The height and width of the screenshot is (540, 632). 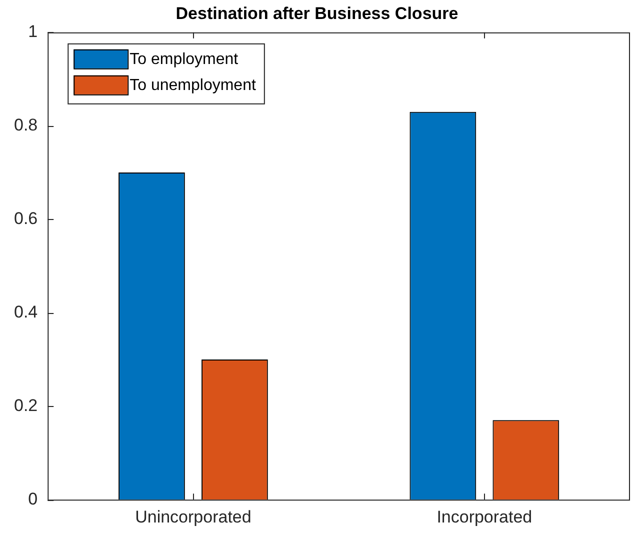 What do you see at coordinates (193, 85) in the screenshot?
I see `legend-label: To unemployment` at bounding box center [193, 85].